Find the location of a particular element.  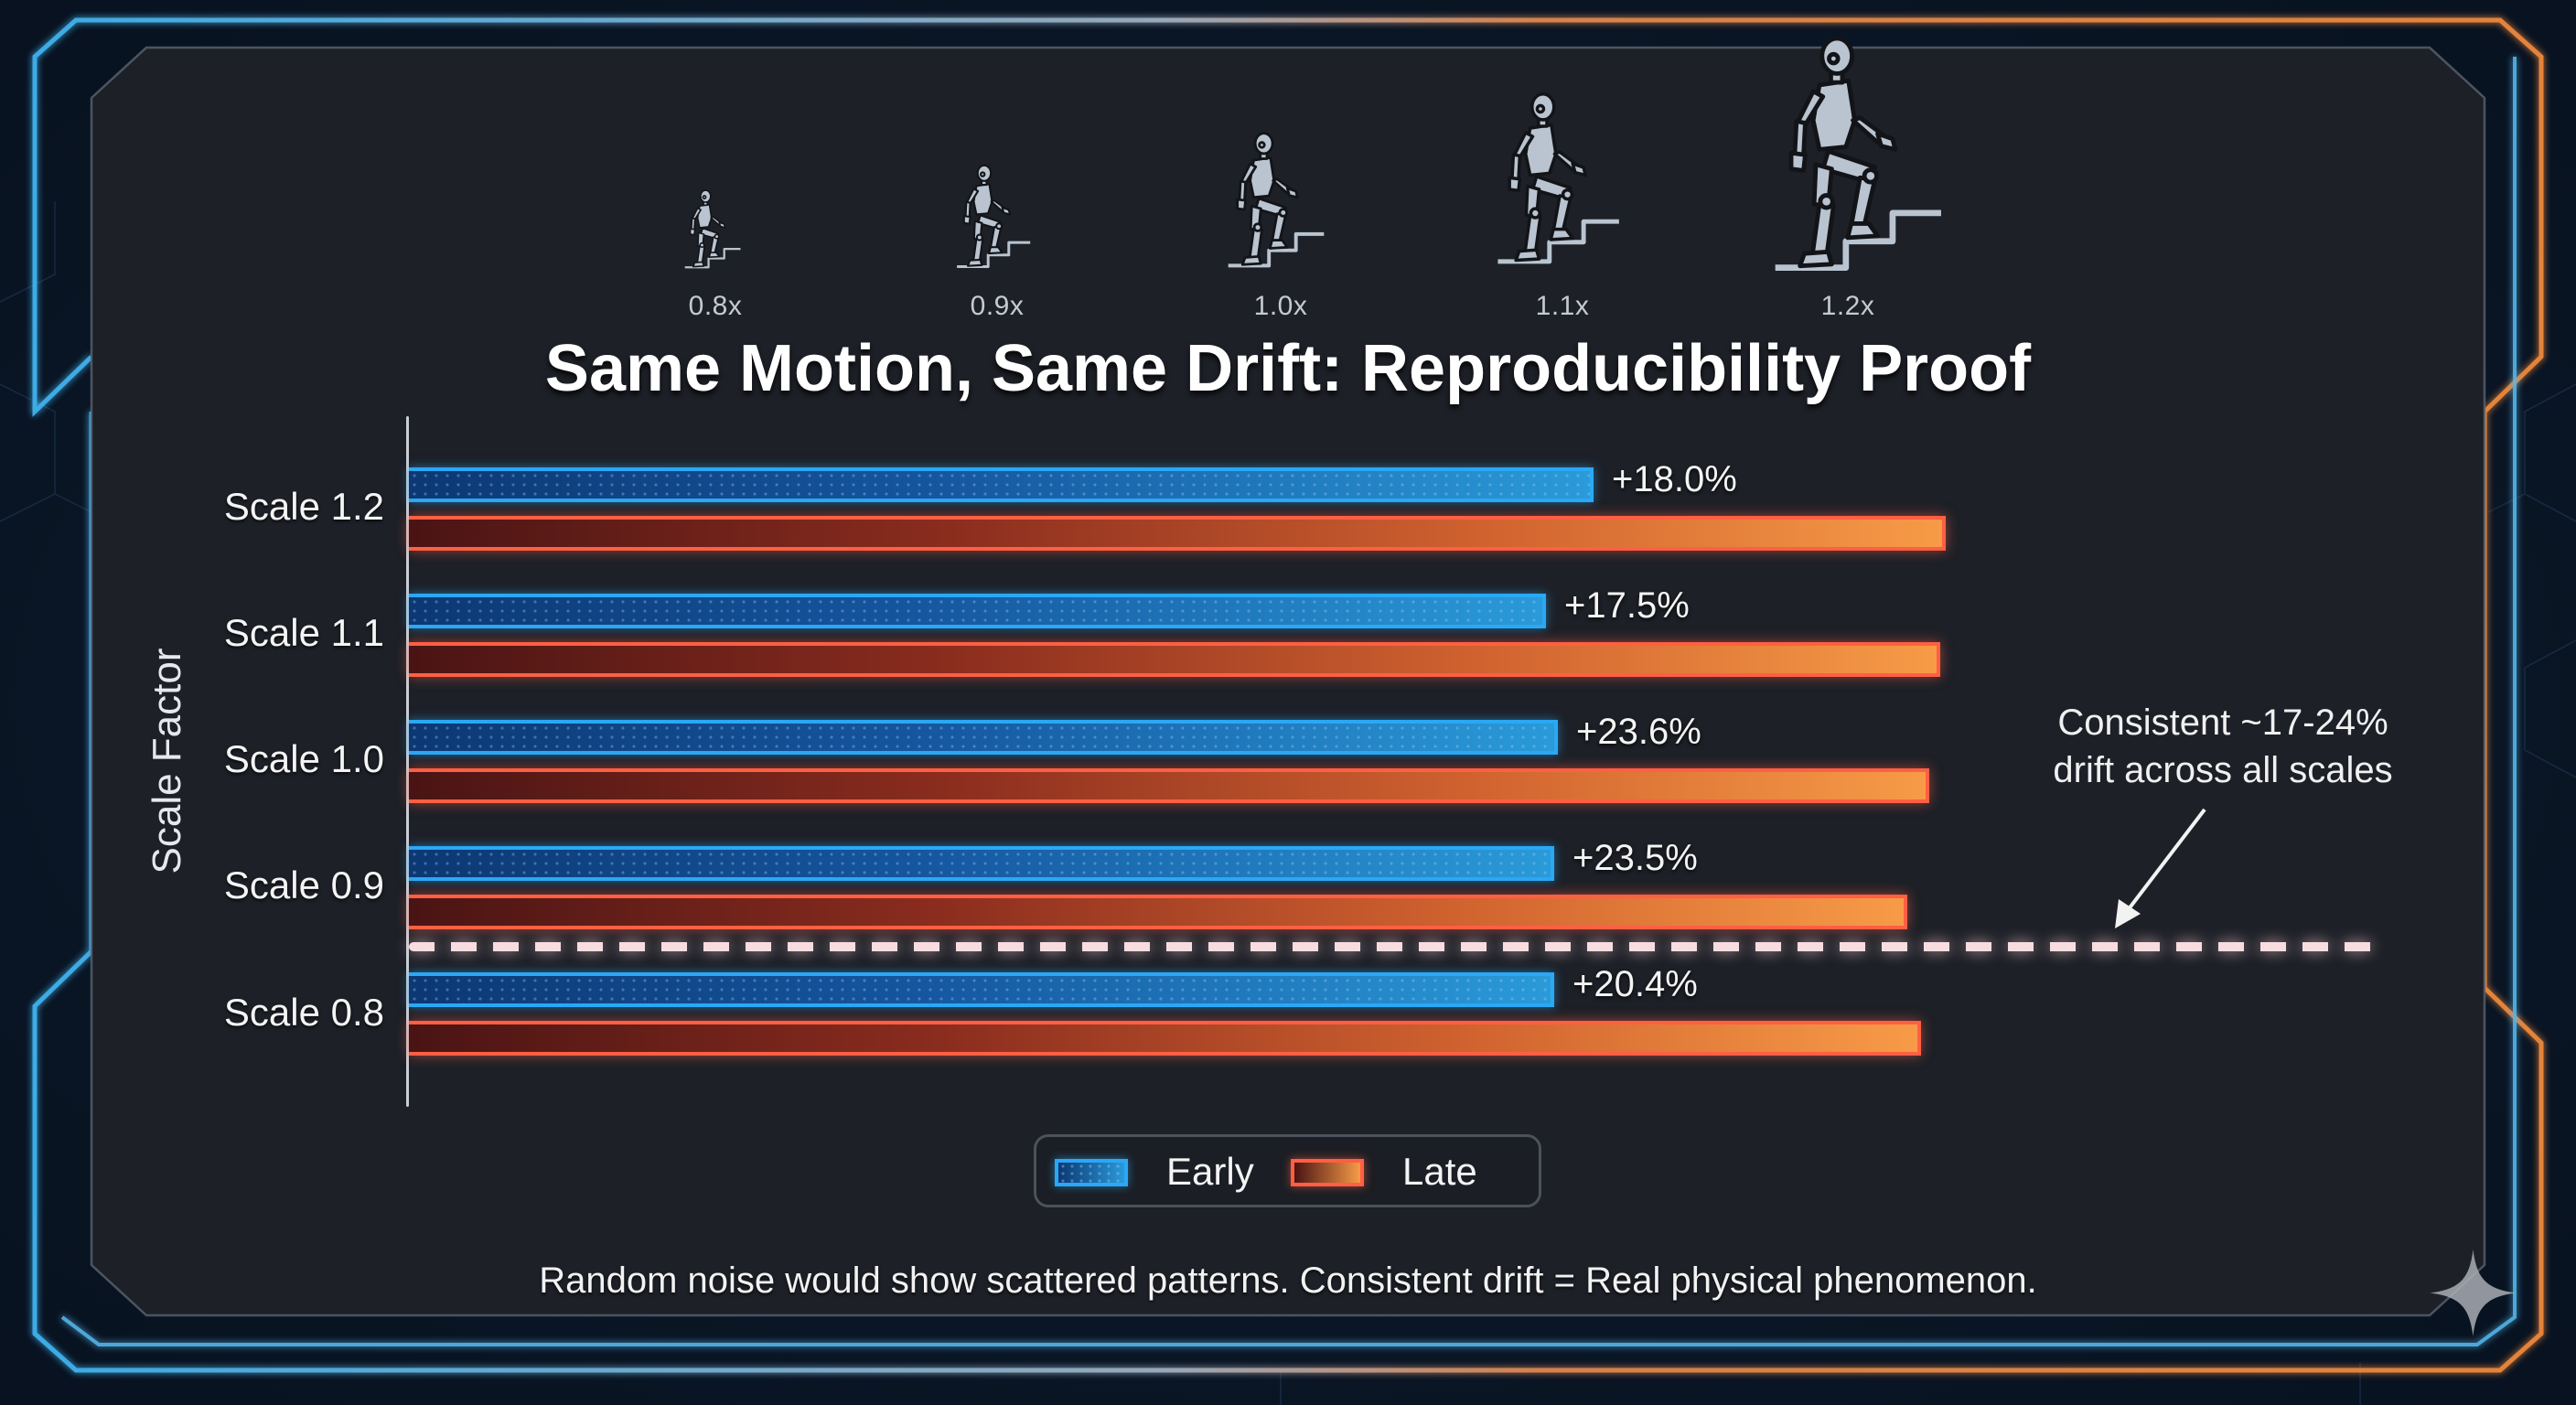

robot-stair-icon-0-9x is located at coordinates (994, 216).